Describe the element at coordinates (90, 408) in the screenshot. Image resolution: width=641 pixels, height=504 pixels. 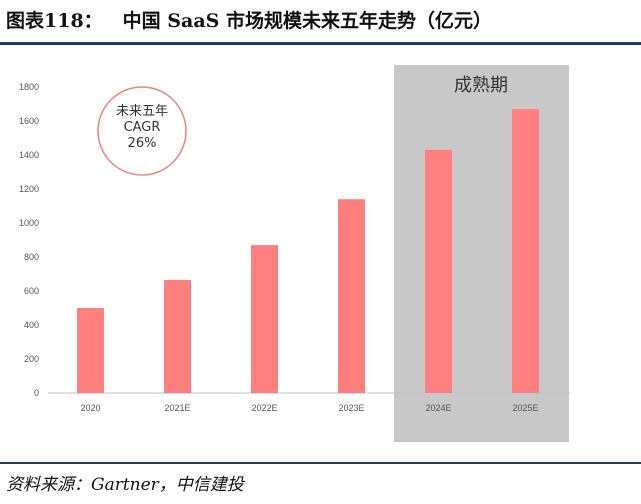
I see `x-tick-label: 2020` at that location.